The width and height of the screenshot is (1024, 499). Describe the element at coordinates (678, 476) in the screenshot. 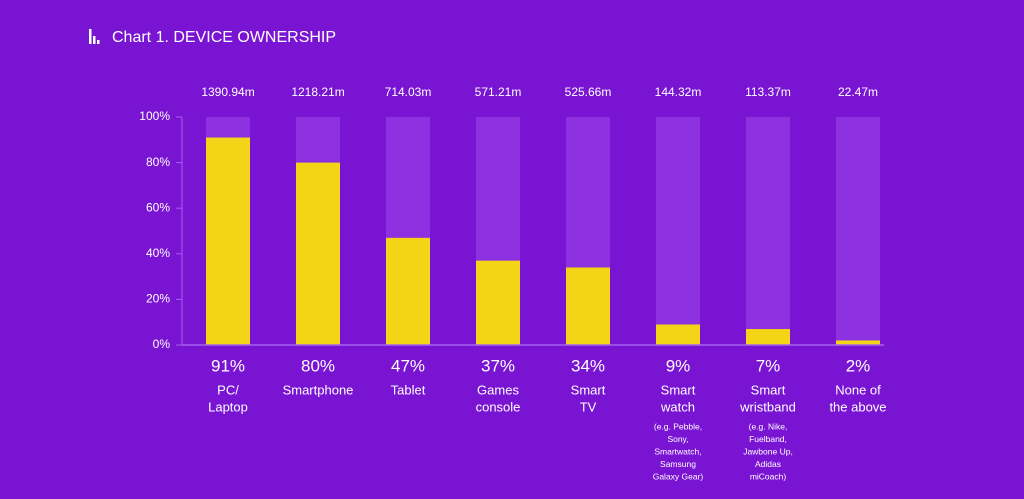

I see `category-note: Galaxy Gear)` at that location.